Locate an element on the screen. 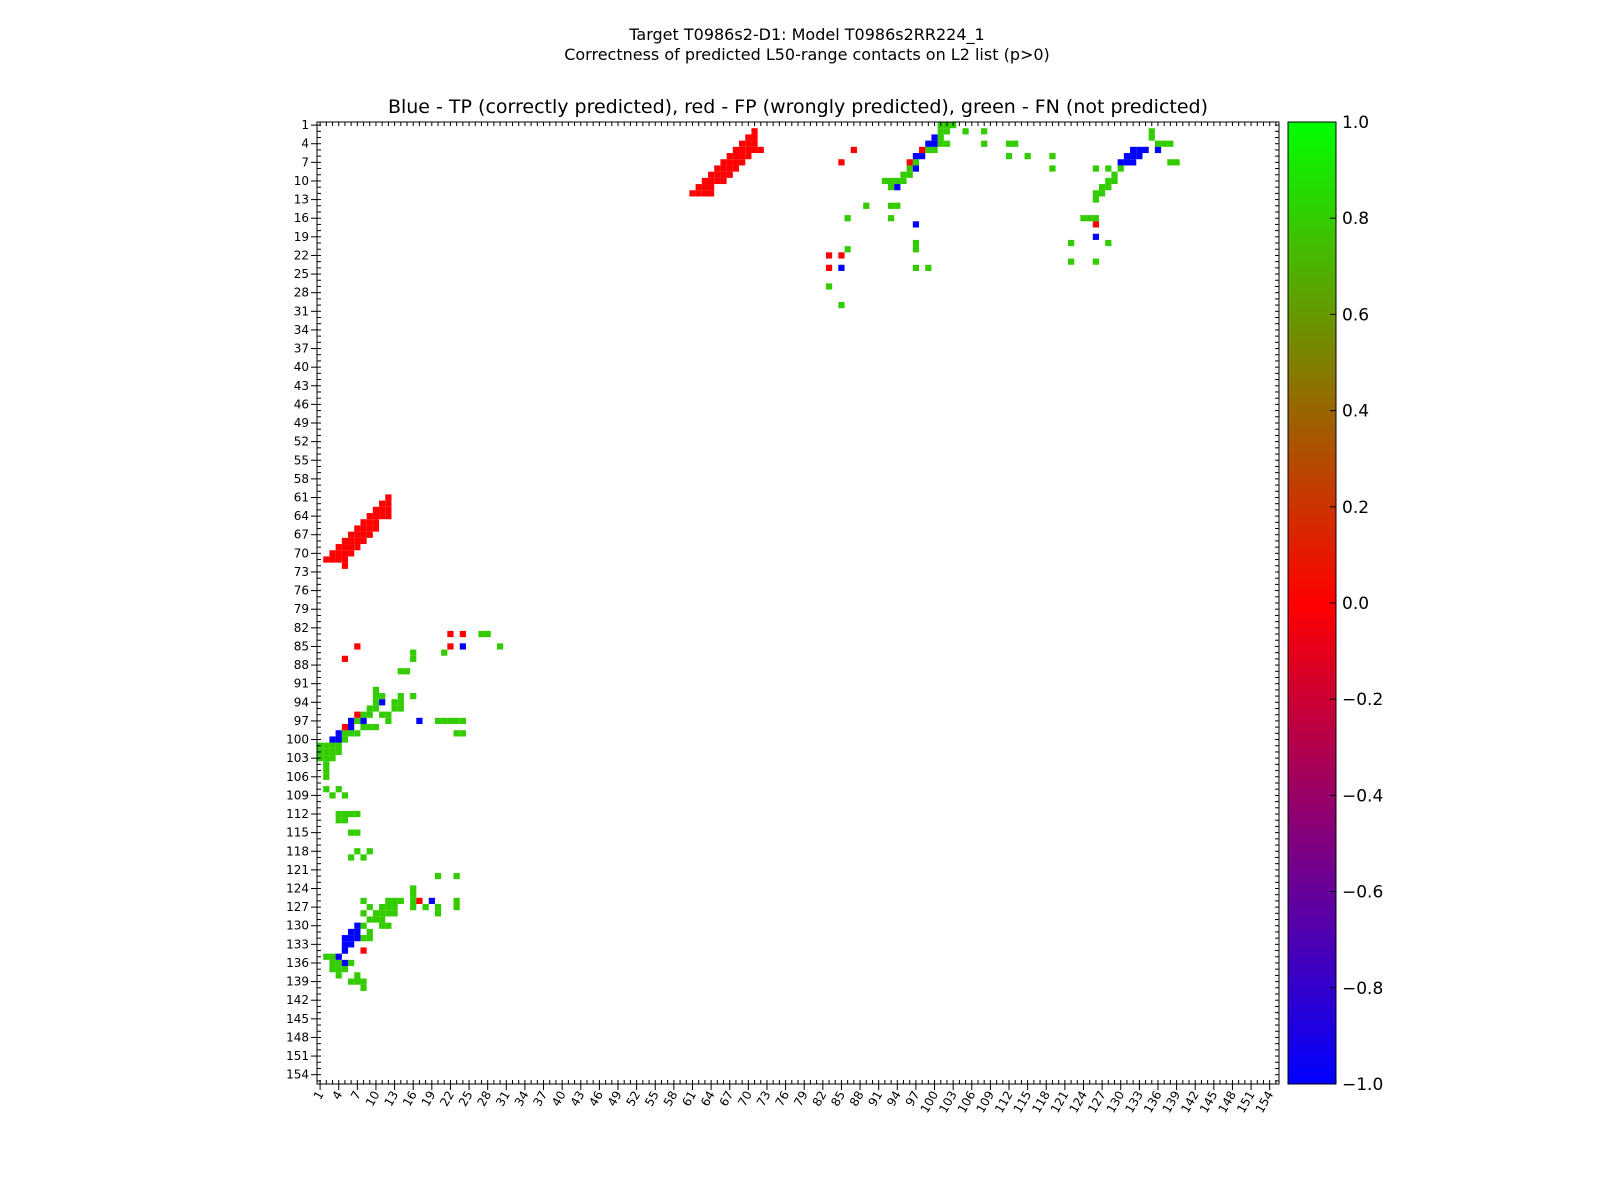 This screenshot has width=1600, height=1200. x-tick-label: 115 is located at coordinates (1023, 1102).